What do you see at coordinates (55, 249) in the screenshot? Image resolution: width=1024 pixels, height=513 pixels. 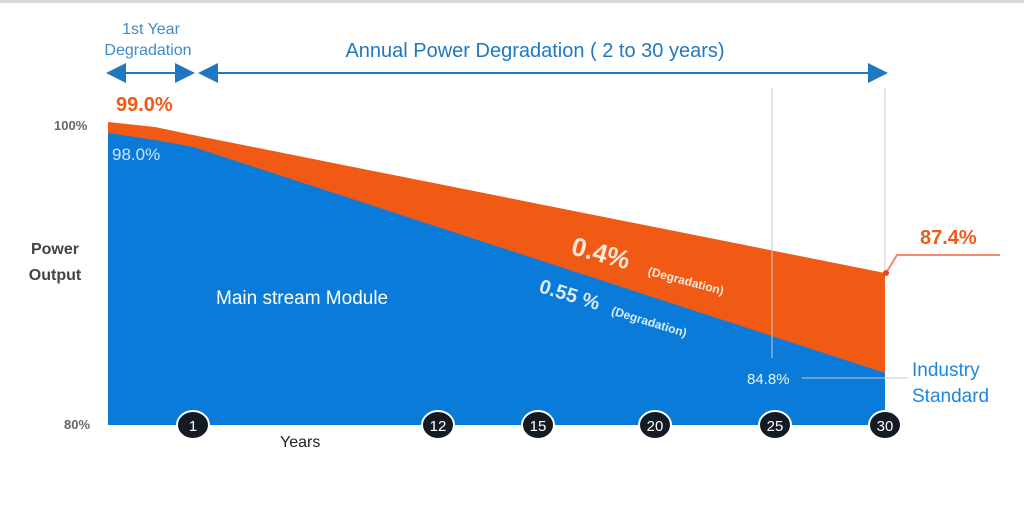 I see `y-label-1: Power` at bounding box center [55, 249].